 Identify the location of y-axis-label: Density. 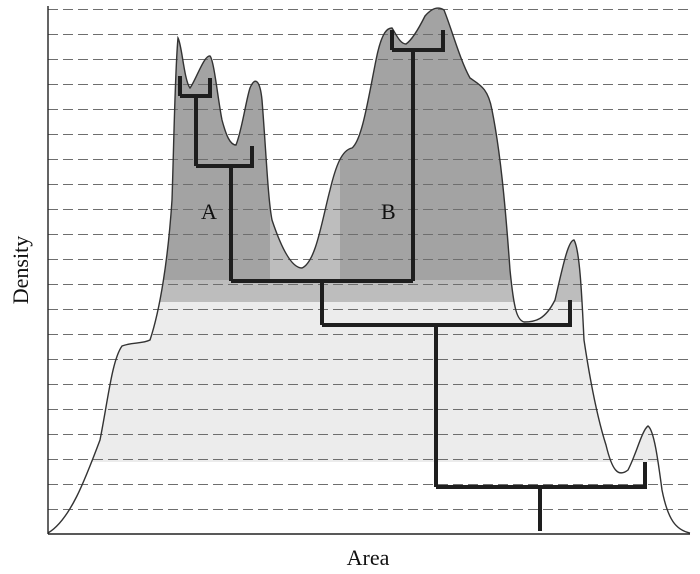
(20, 270).